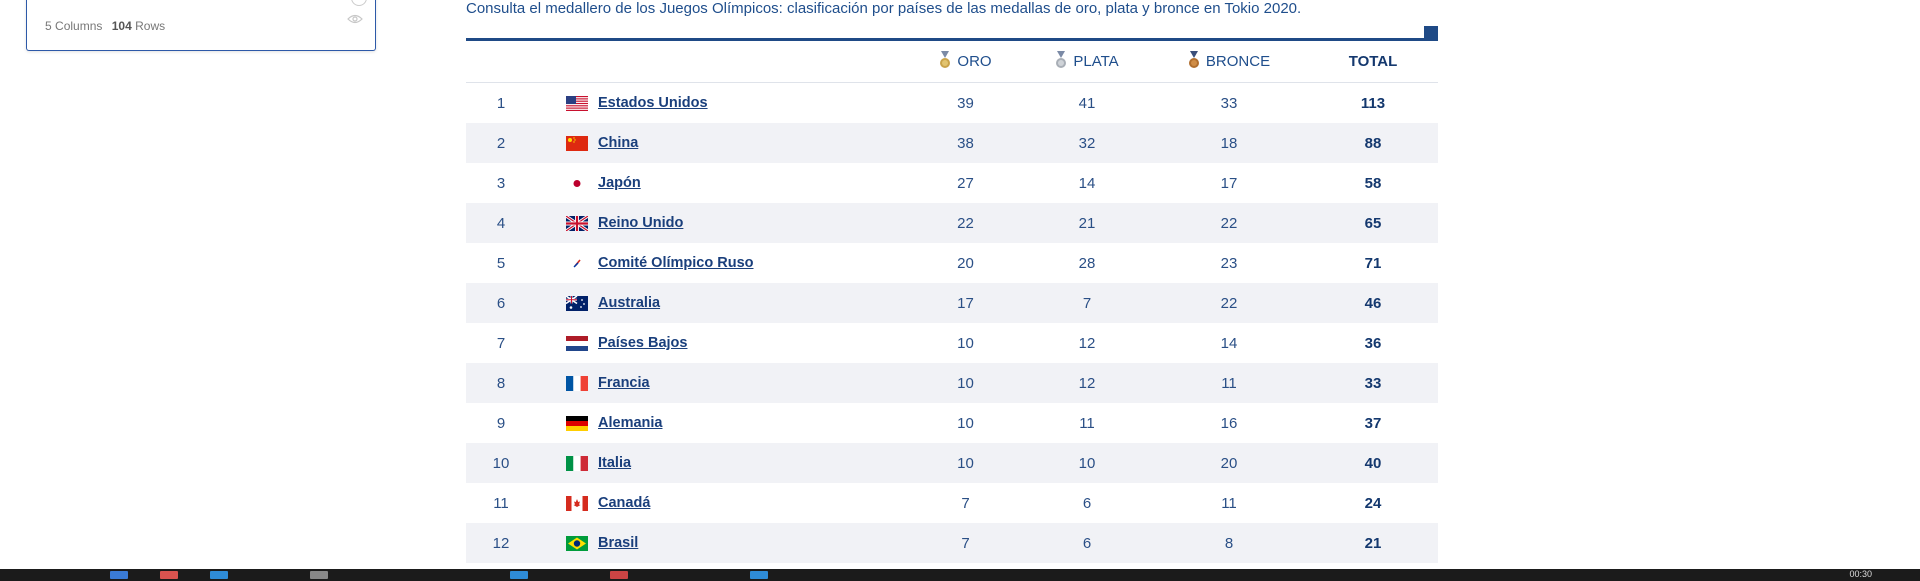 This screenshot has height=581, width=1920. Describe the element at coordinates (577, 543) in the screenshot. I see `brazil-flag` at that location.